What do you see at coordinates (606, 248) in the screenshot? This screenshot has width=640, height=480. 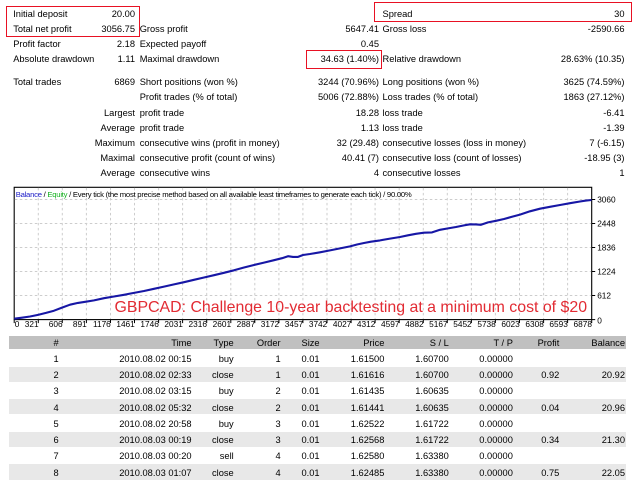 I see `svg-text: 1836` at bounding box center [606, 248].